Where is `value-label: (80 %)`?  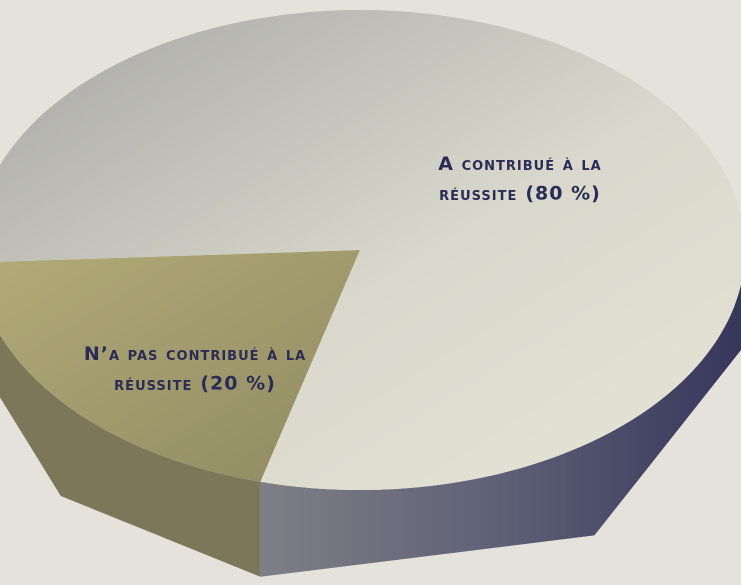
value-label: (80 %) is located at coordinates (562, 194).